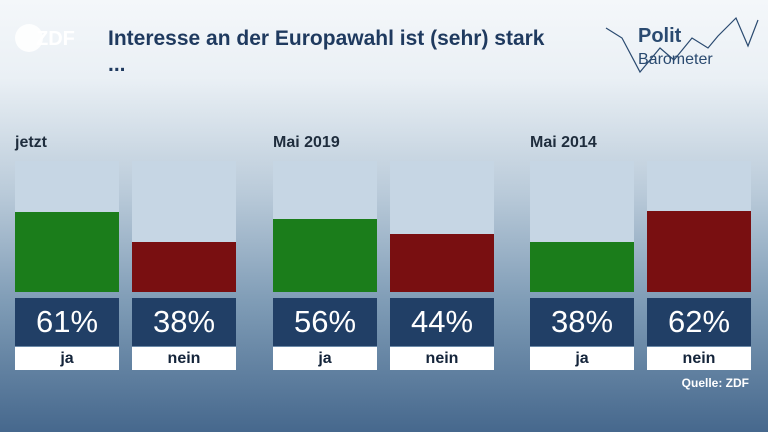 This screenshot has width=768, height=432. I want to click on politbarometer-logo: Polit Barometer, so click(682, 45).